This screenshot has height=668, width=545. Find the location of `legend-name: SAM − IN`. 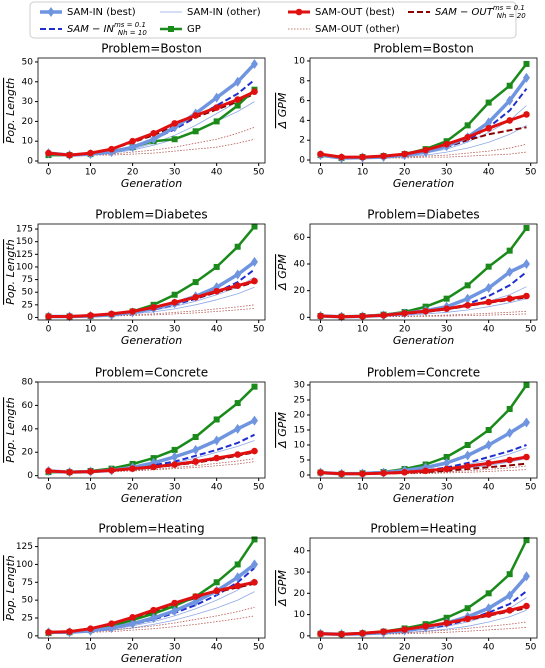

legend-name: SAM − IN is located at coordinates (91, 29).